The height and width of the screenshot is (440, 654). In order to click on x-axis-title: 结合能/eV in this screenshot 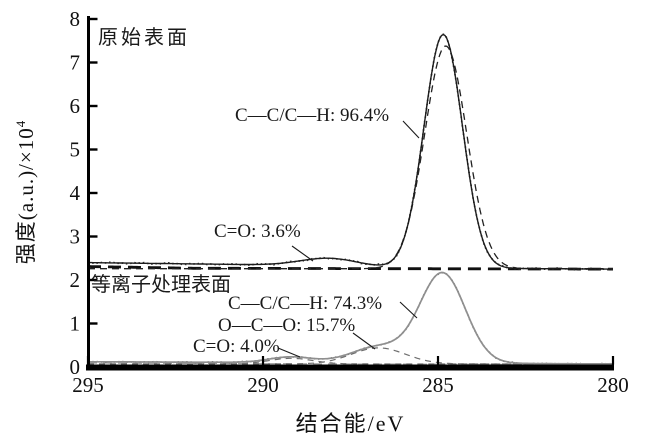, I will do `click(350, 423)`.